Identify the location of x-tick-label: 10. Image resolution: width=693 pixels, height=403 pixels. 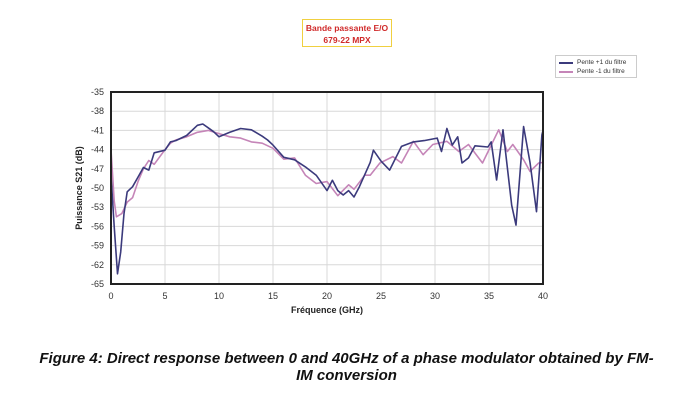
(219, 296).